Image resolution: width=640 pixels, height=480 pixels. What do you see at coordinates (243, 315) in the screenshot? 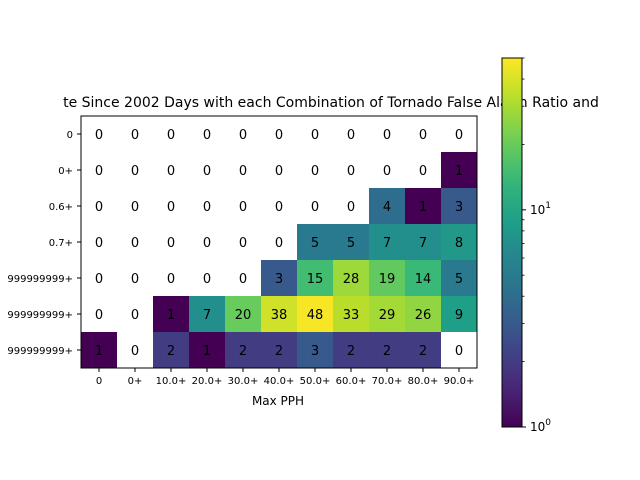
I see `cell-value-label: 20` at bounding box center [243, 315].